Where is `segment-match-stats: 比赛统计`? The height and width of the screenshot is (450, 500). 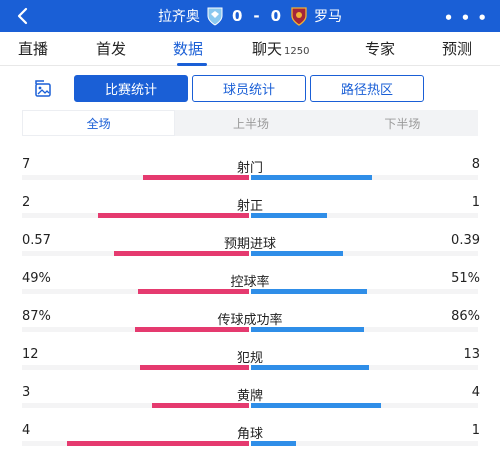 segment-match-stats: 比赛统计 is located at coordinates (131, 88).